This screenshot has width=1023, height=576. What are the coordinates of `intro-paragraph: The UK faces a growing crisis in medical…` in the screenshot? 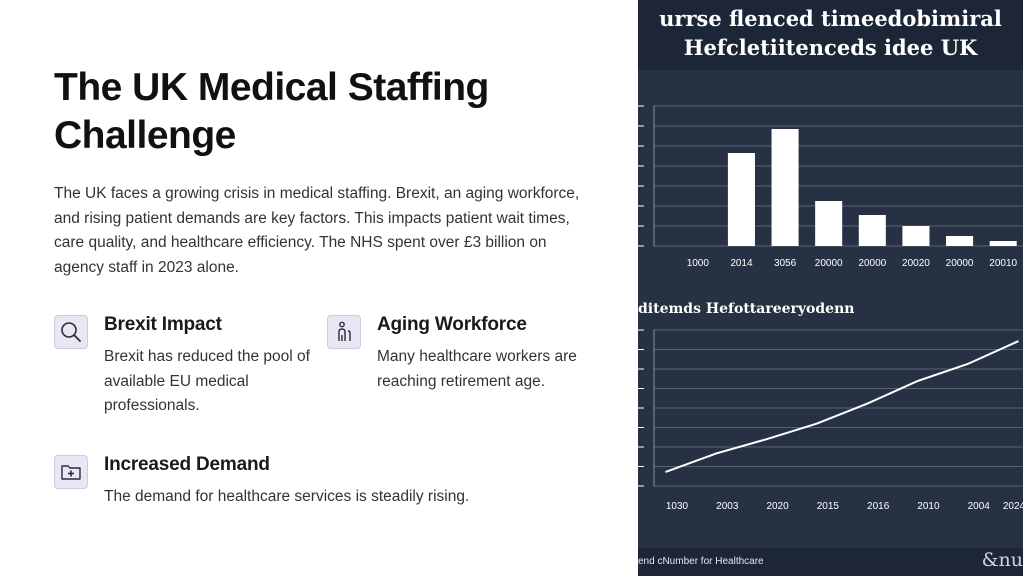 It's located at (317, 230).